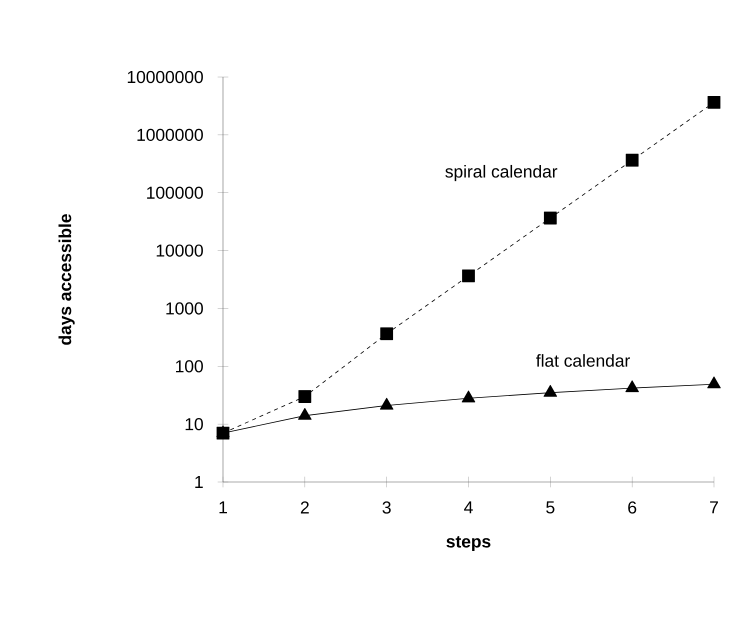 The width and height of the screenshot is (754, 622). Describe the element at coordinates (468, 507) in the screenshot. I see `x-tick-label: 4` at that location.